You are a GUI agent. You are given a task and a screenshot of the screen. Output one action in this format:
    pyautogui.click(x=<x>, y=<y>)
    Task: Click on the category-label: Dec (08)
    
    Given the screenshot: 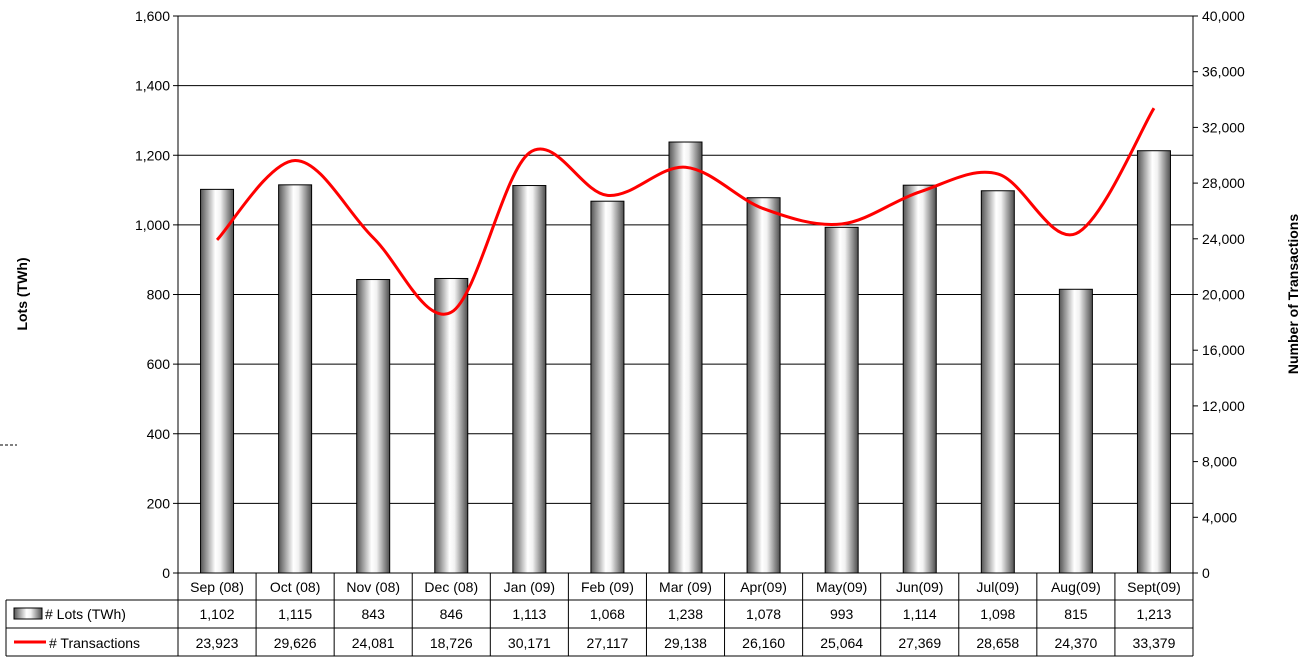 What is the action you would take?
    pyautogui.click(x=451, y=587)
    